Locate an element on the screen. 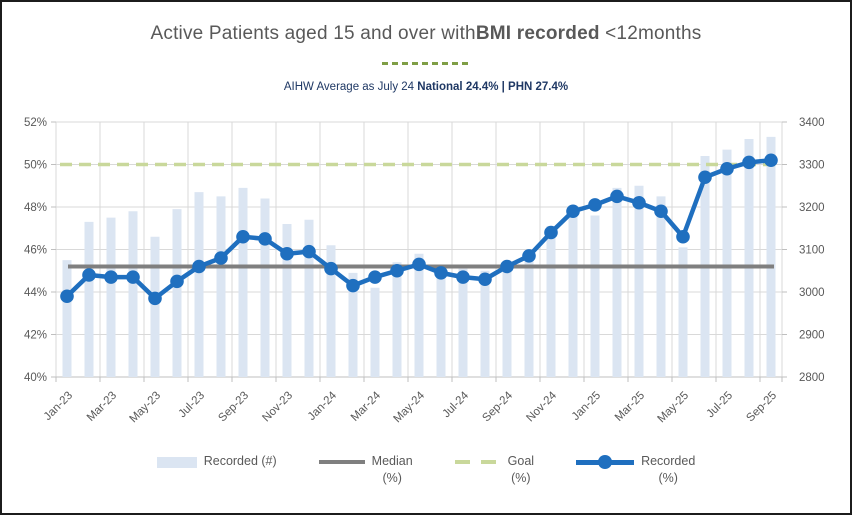 The height and width of the screenshot is (515, 852). svg-text: May-25 is located at coordinates (674, 408).